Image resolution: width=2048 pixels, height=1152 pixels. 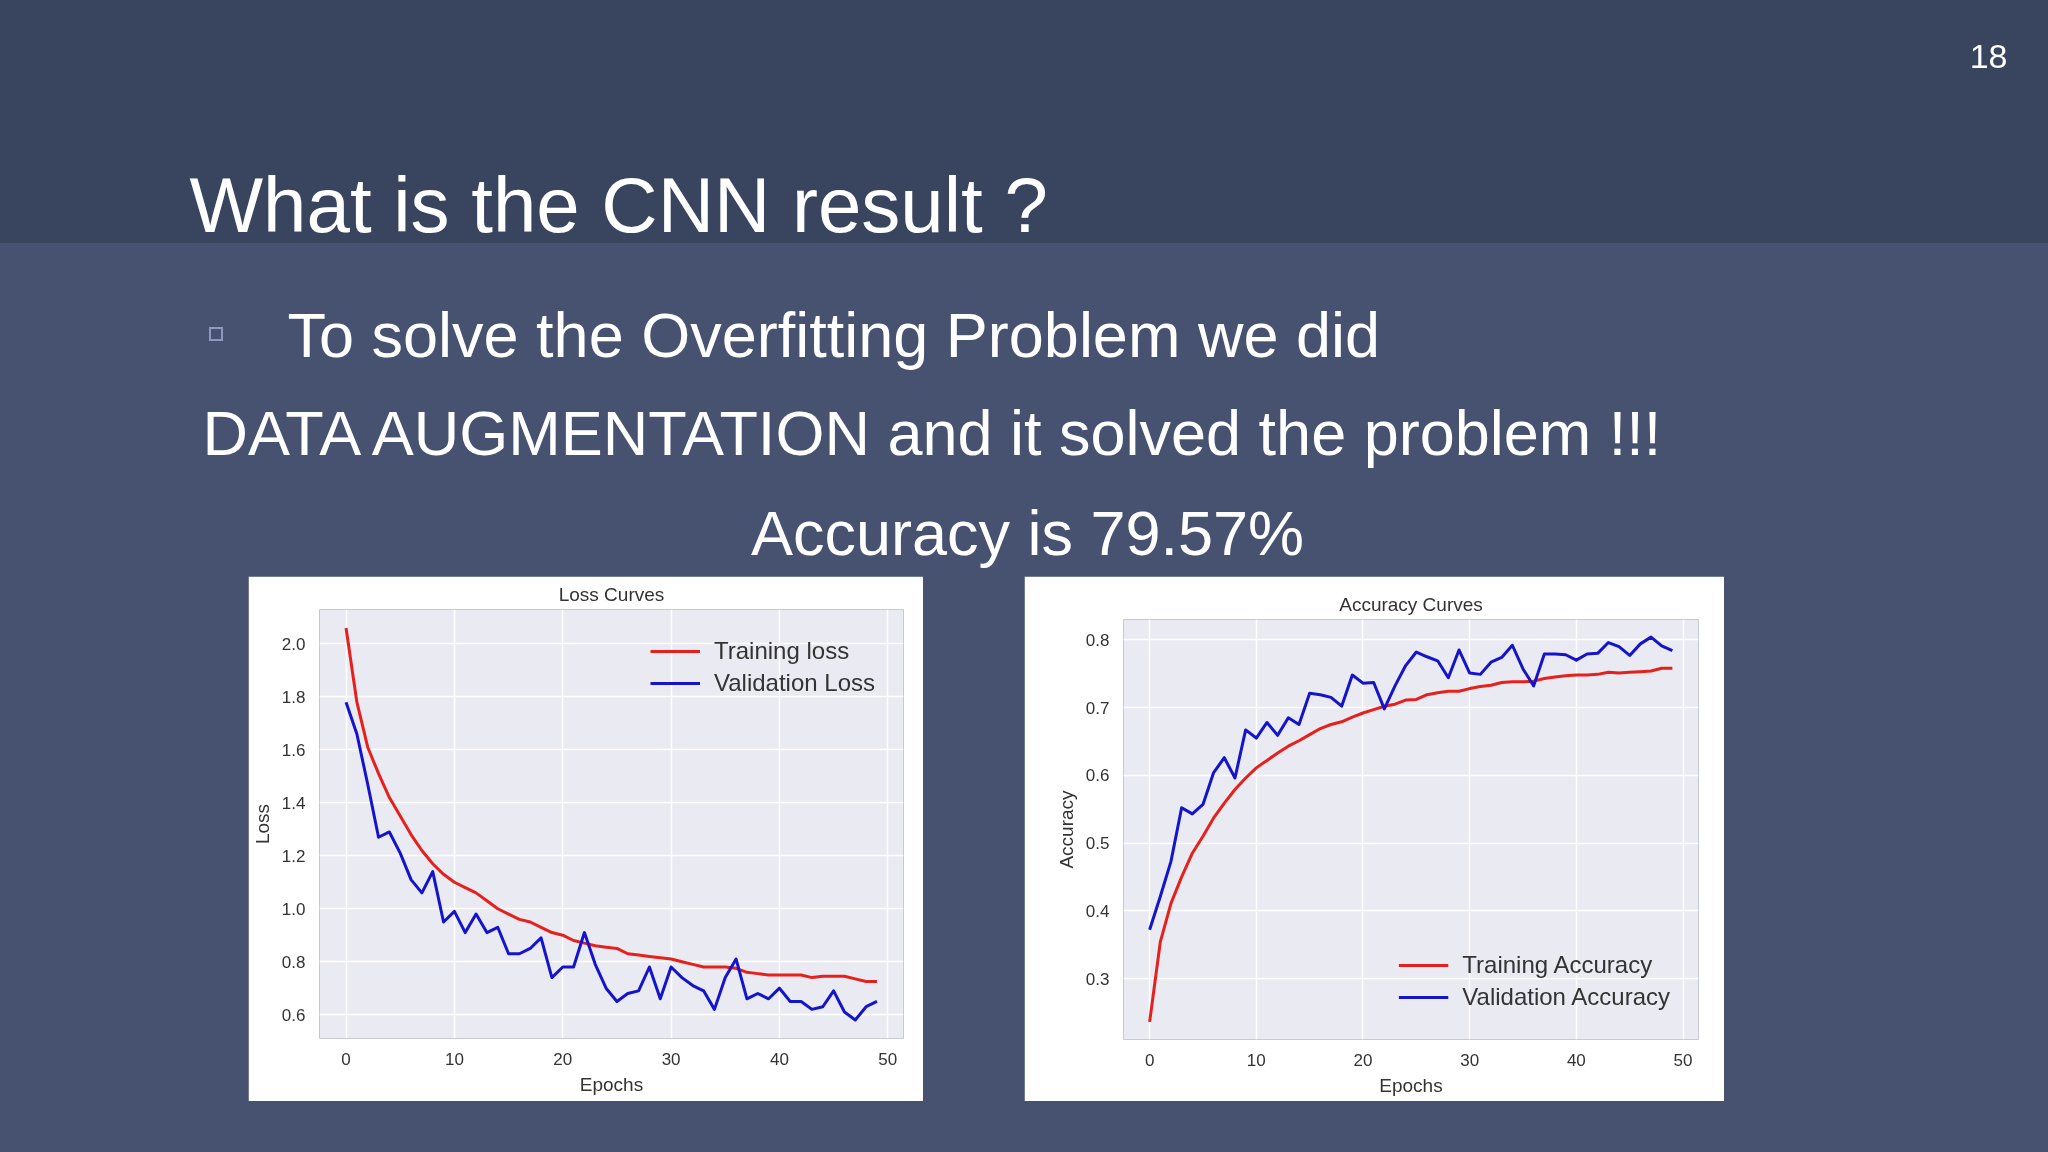 I want to click on y-tick-label: 1.2, so click(x=293, y=856).